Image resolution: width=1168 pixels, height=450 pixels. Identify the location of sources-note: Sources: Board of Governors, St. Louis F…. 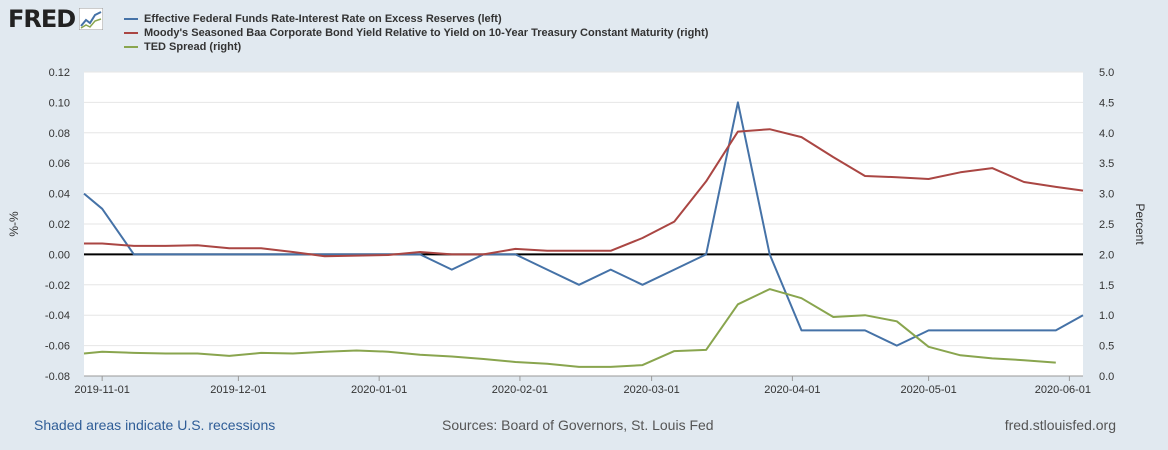
(578, 425).